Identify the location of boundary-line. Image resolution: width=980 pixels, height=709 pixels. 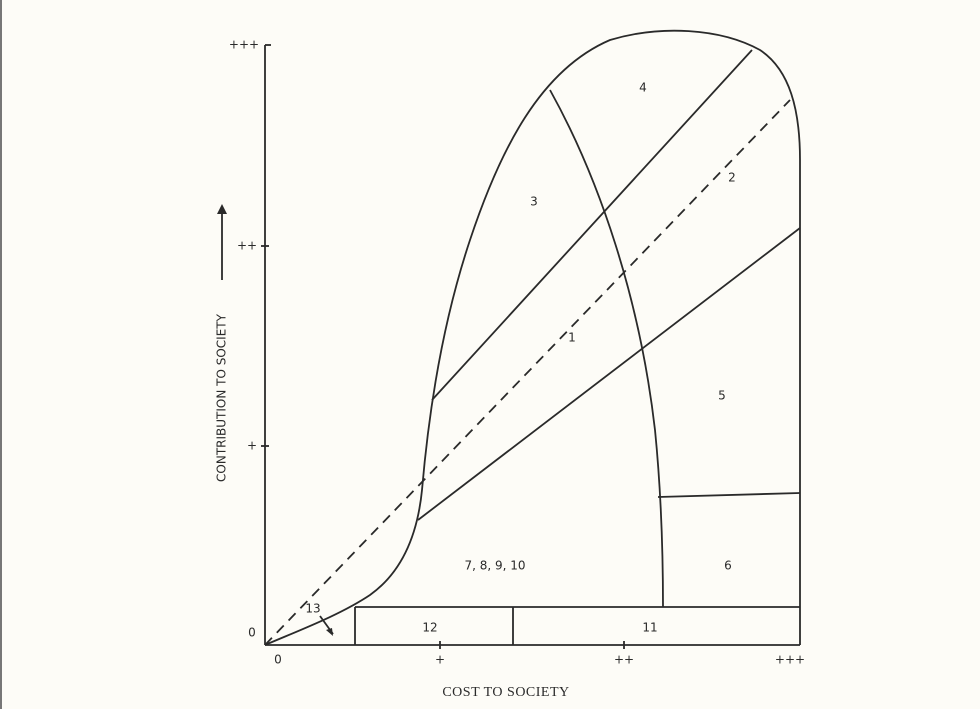
(729, 495).